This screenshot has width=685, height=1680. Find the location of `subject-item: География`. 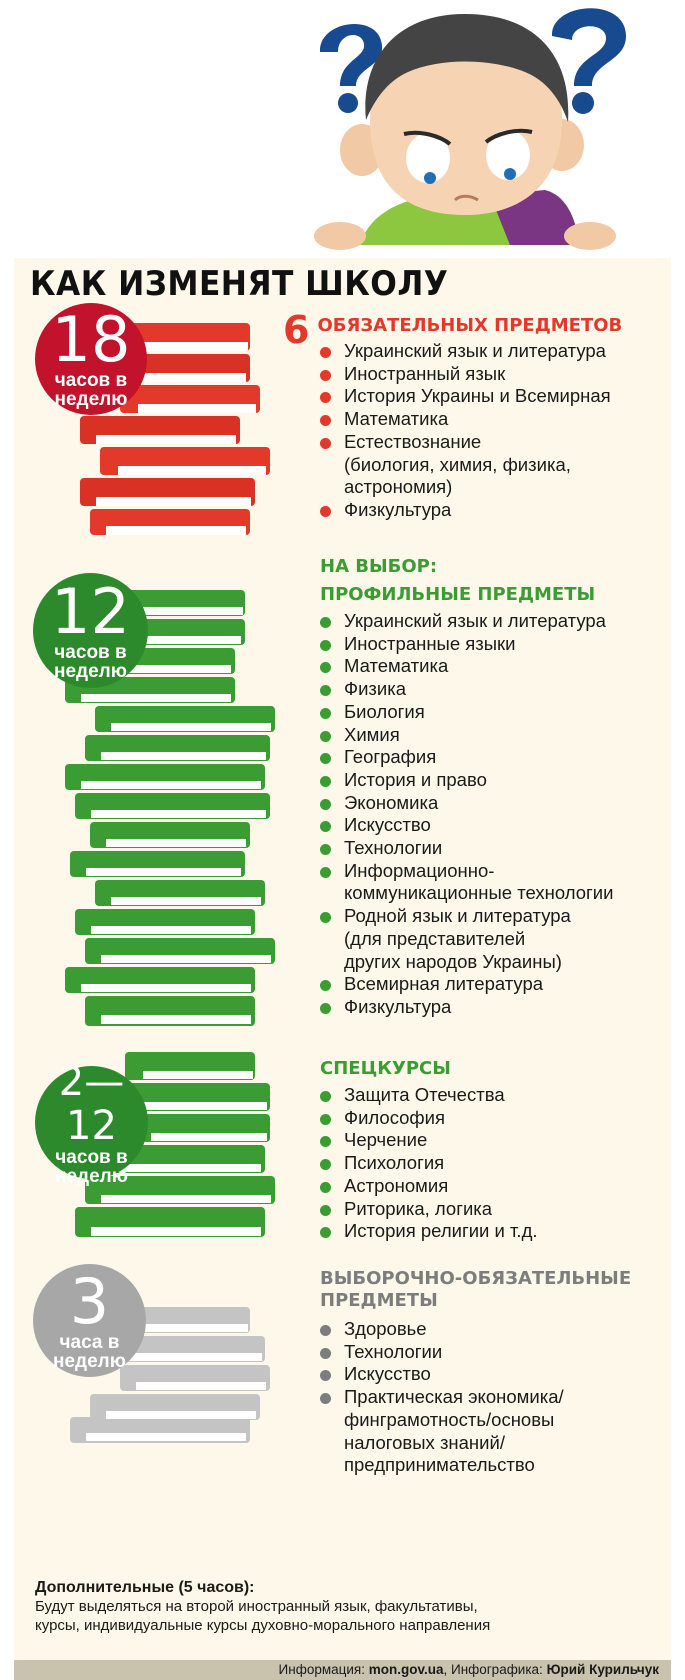

subject-item: География is located at coordinates (466, 757).